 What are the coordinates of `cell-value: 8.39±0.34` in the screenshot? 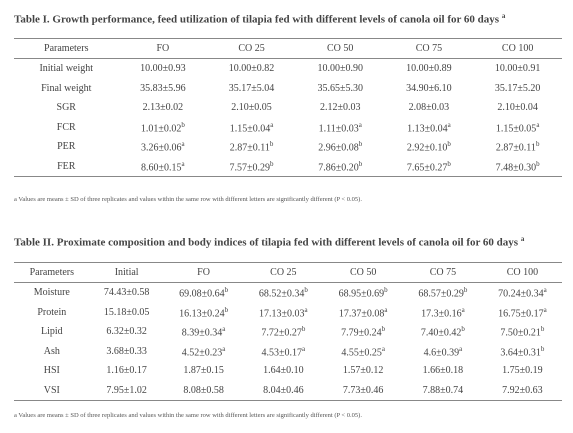 It's located at (202, 333).